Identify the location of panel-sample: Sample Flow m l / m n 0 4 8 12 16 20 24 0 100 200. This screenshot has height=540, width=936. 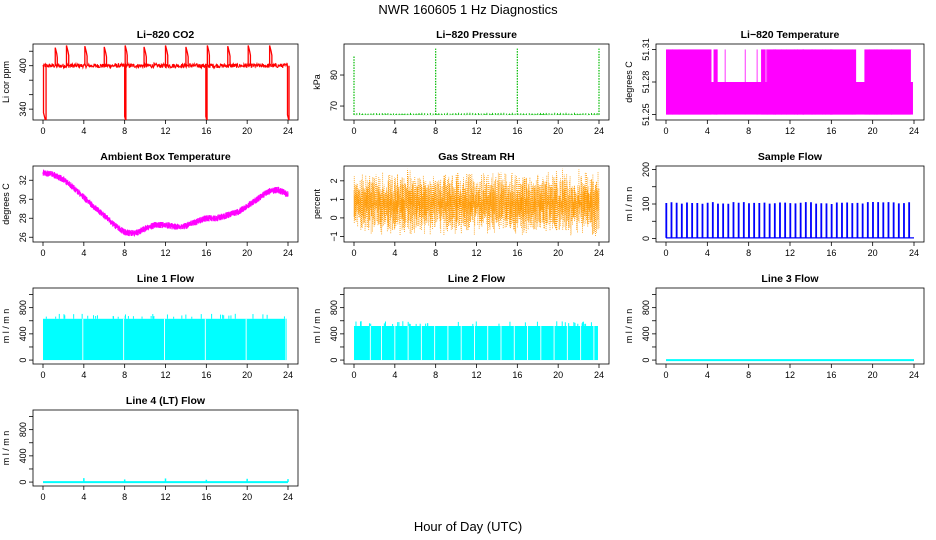
(774, 204).